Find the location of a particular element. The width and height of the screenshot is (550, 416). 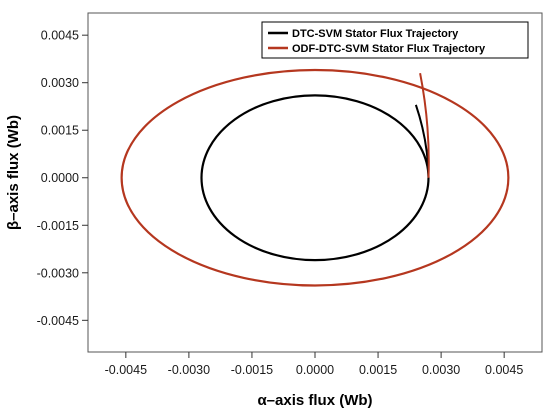

y-tick-label: 0.0030 is located at coordinates (60, 83).